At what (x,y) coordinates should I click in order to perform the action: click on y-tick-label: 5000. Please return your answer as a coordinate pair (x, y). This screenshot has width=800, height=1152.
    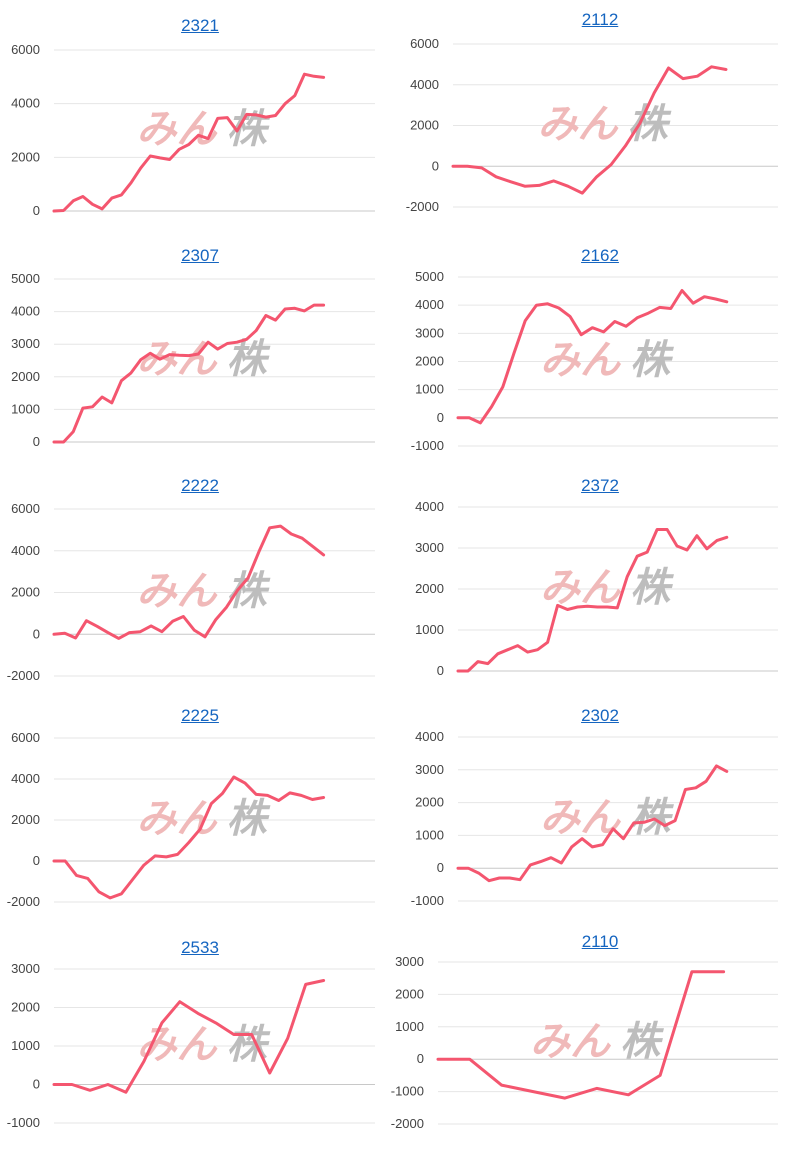
    Looking at the image, I should click on (429, 276).